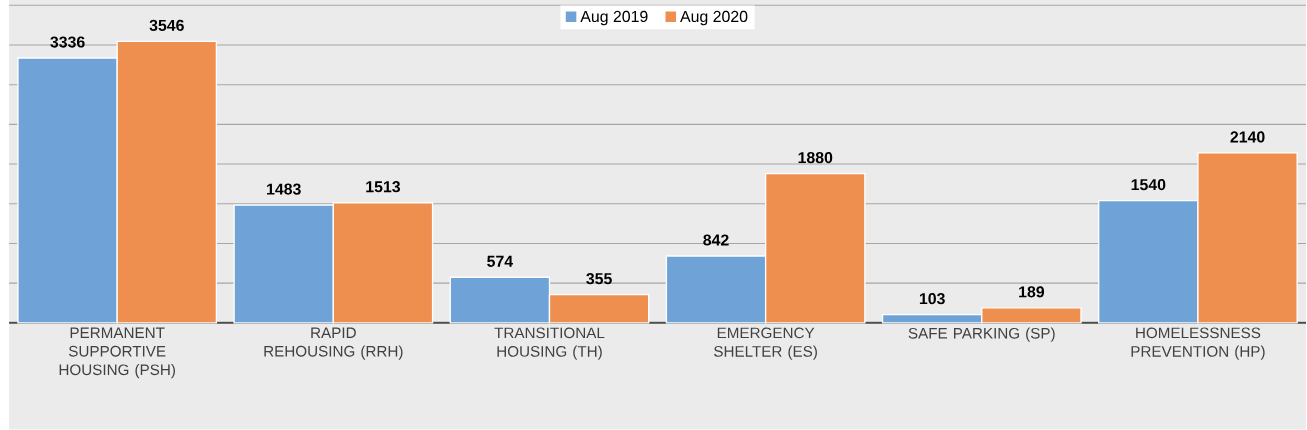 The image size is (1307, 430). I want to click on x-tick-label: TRANSITIONAL HOUSING (TH), so click(549, 343).